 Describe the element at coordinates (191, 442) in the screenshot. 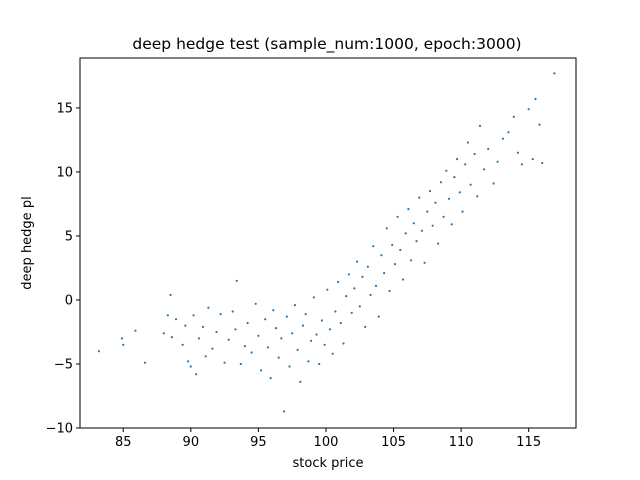

I see `x-tick-label: 90` at that location.